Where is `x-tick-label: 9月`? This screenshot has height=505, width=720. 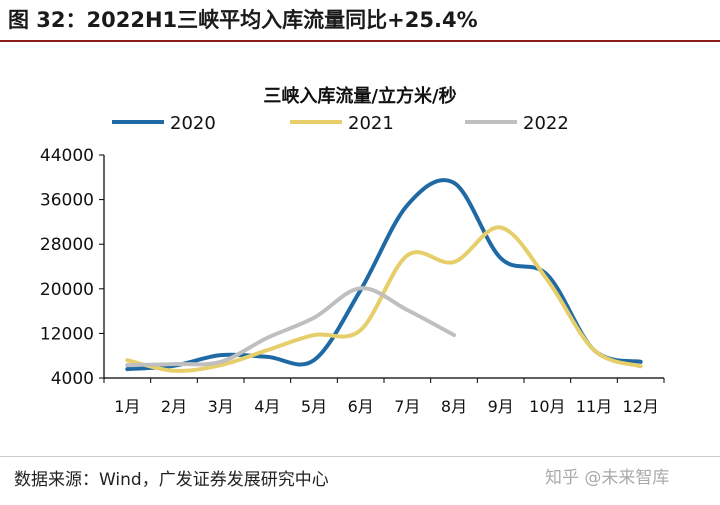
x-tick-label: 9月 is located at coordinates (501, 406).